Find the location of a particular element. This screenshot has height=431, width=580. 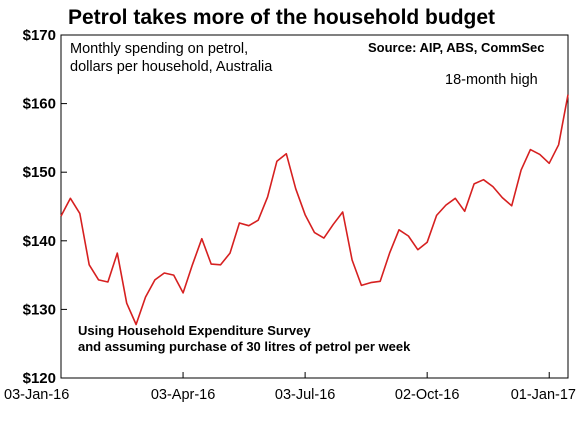

x-tick-label: 03-Jul-16 is located at coordinates (305, 395).